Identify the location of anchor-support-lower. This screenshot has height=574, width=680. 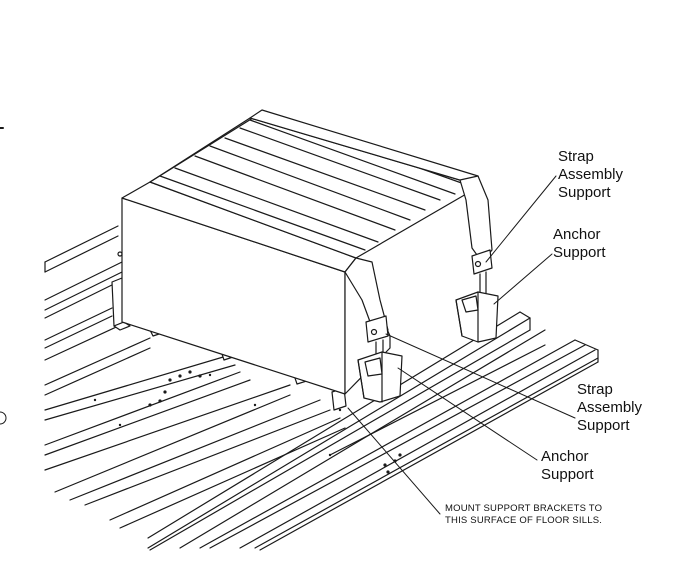
(380, 377).